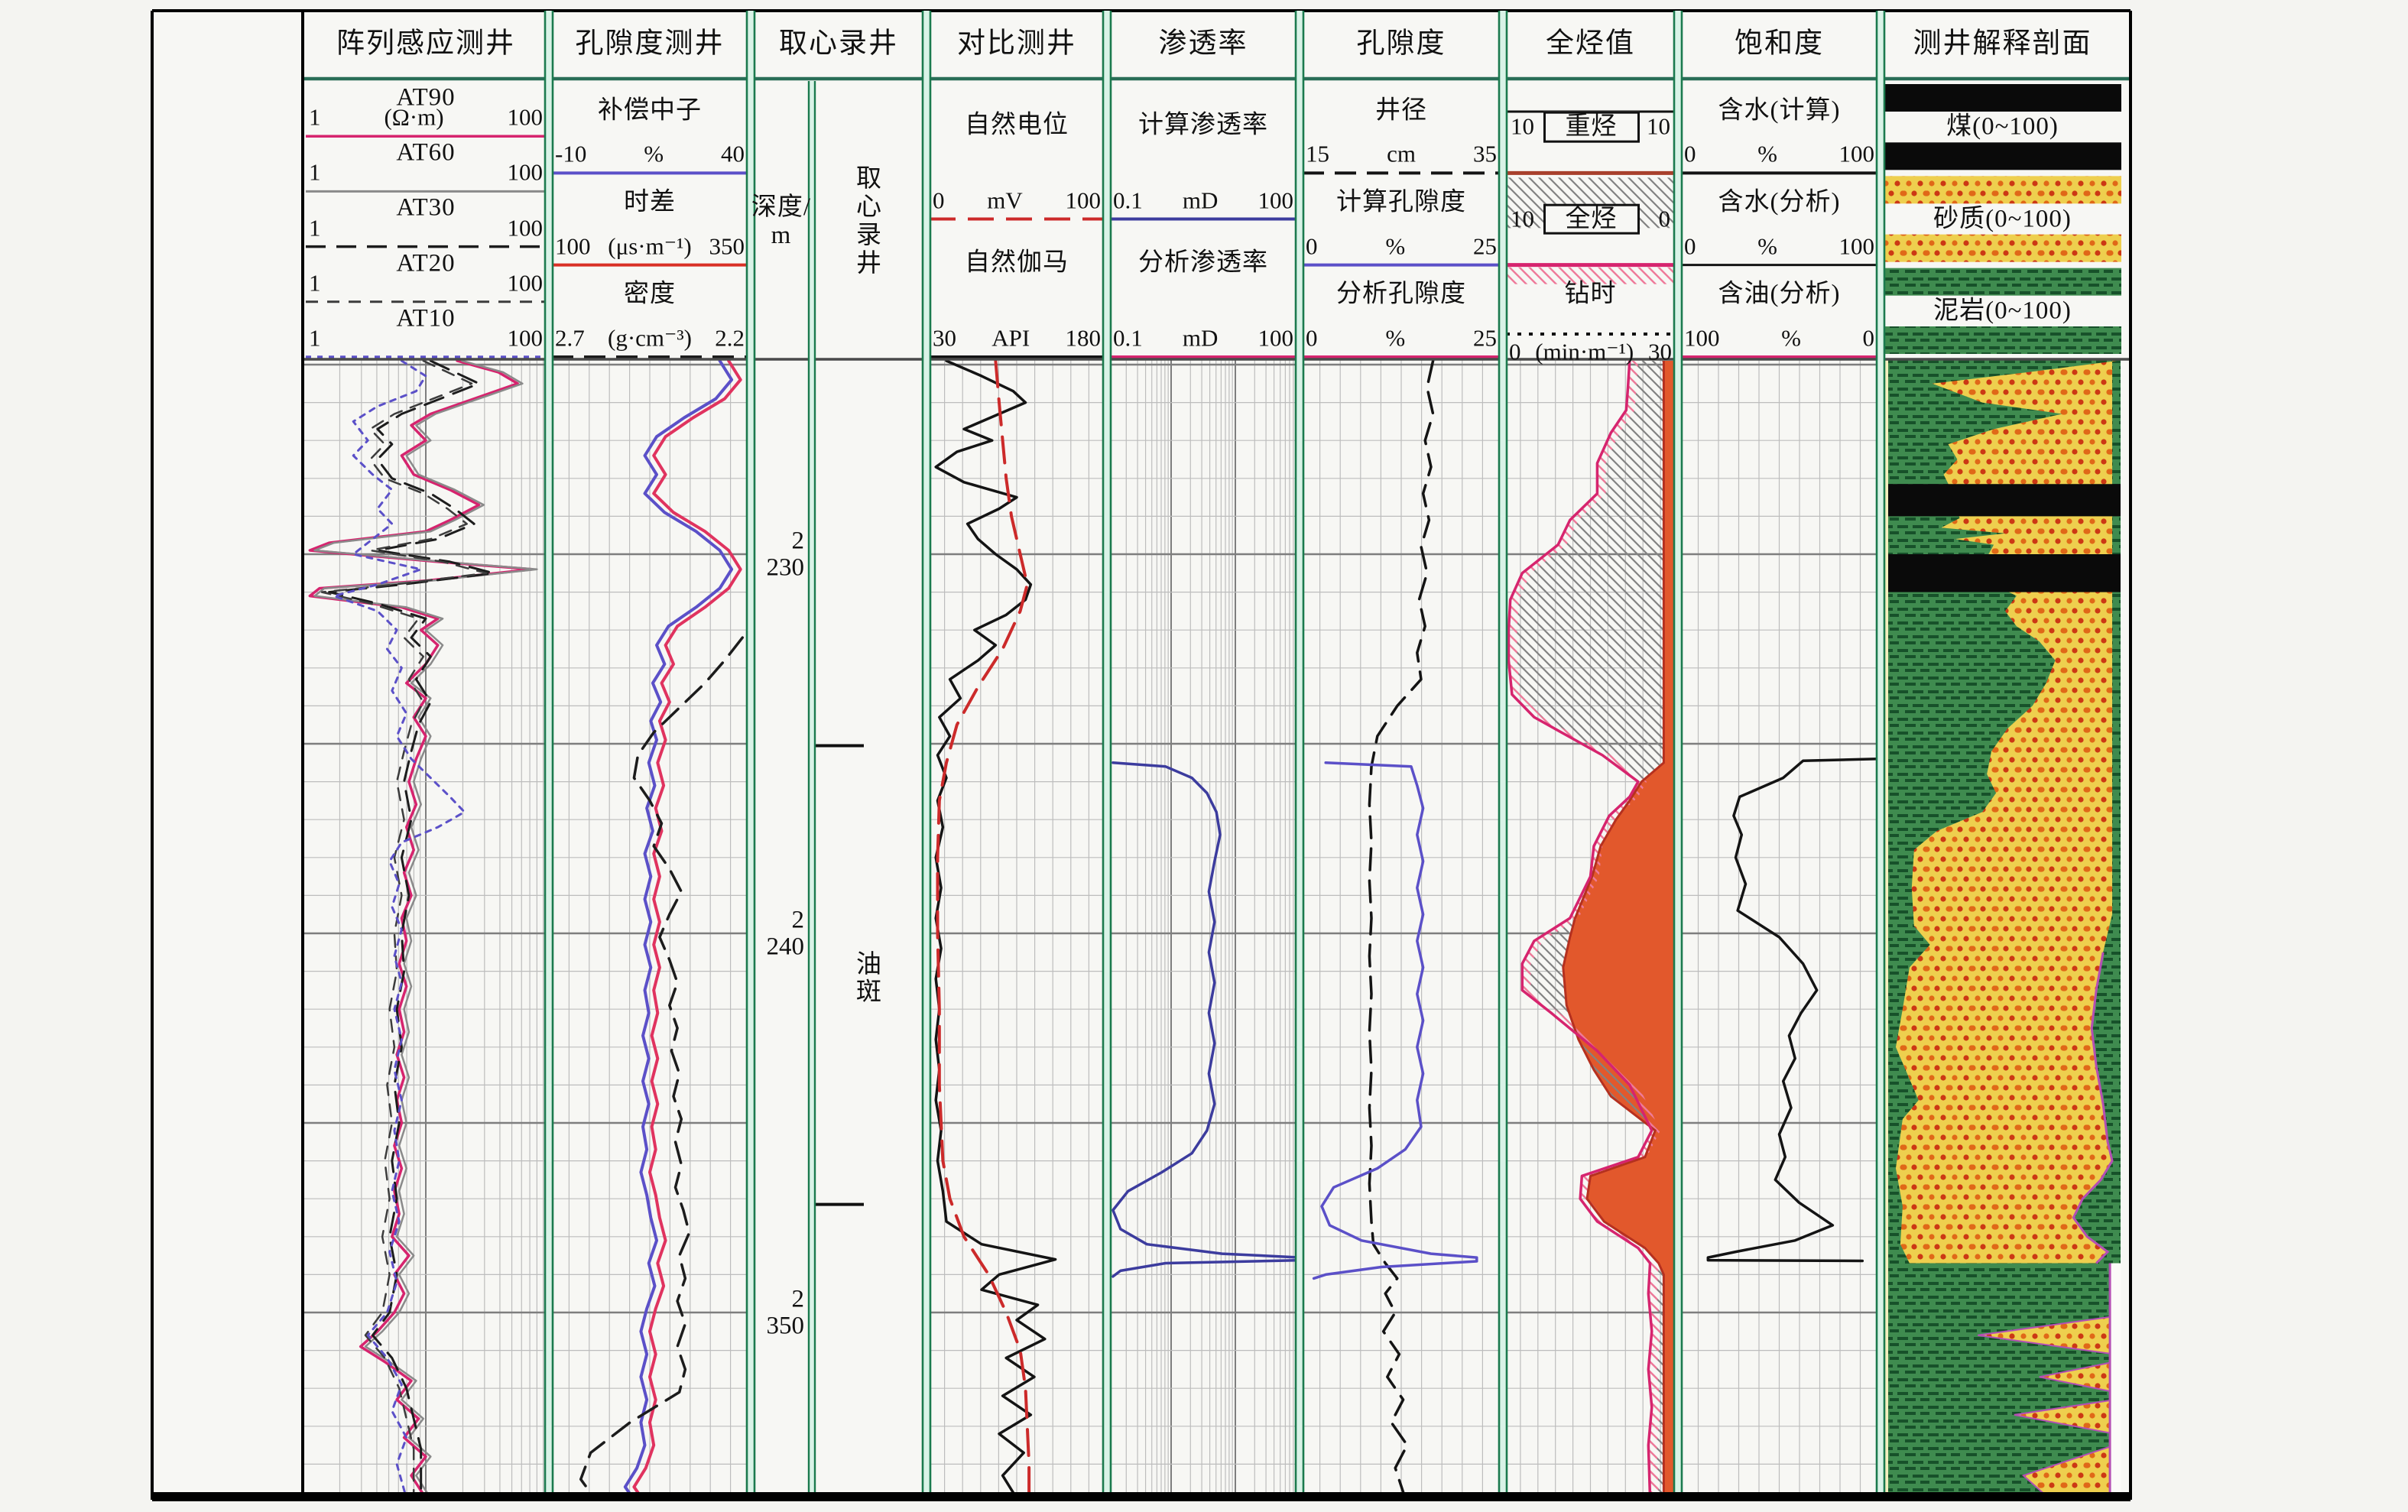 Image resolution: width=2408 pixels, height=1512 pixels. Describe the element at coordinates (1660, 351) in the screenshot. I see `scale-max: 30` at that location.